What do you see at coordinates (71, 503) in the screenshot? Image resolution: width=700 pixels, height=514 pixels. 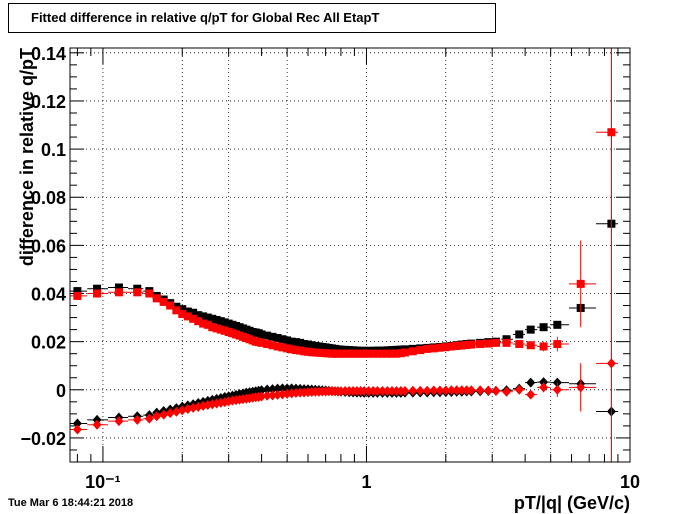 I see `timestamp: Tue Mar 6 18:44:21 2018` at bounding box center [71, 503].